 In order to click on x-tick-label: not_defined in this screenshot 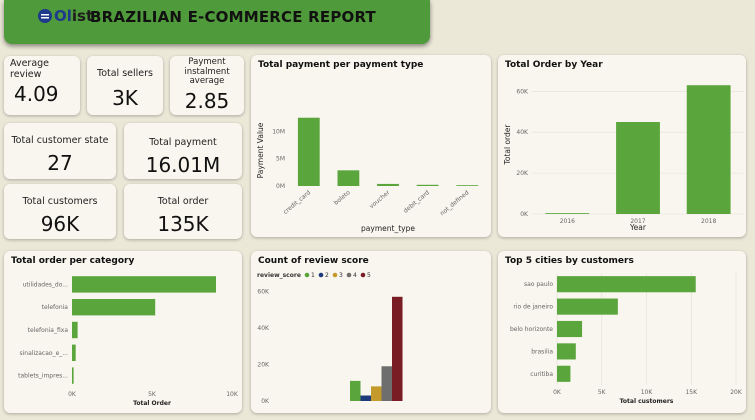, I will do `click(455, 203)`.